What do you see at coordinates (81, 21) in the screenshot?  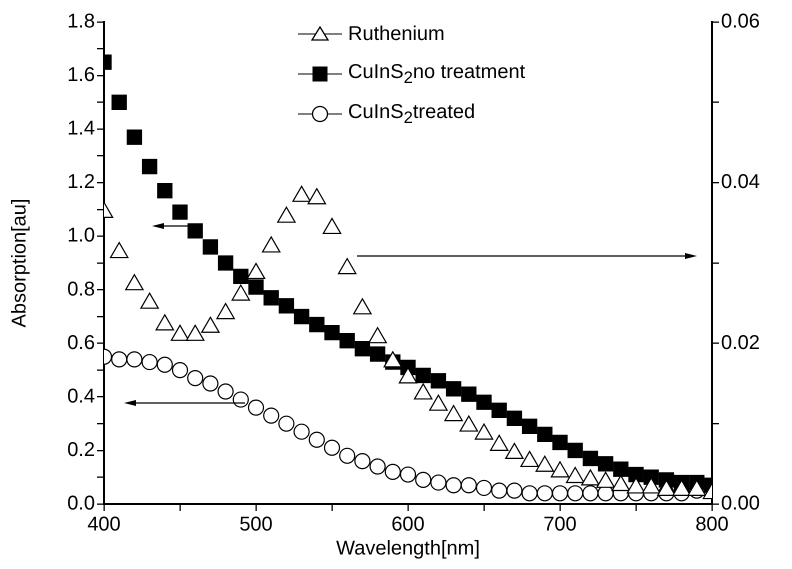 I see `y-tick-label: 1.8` at bounding box center [81, 21].